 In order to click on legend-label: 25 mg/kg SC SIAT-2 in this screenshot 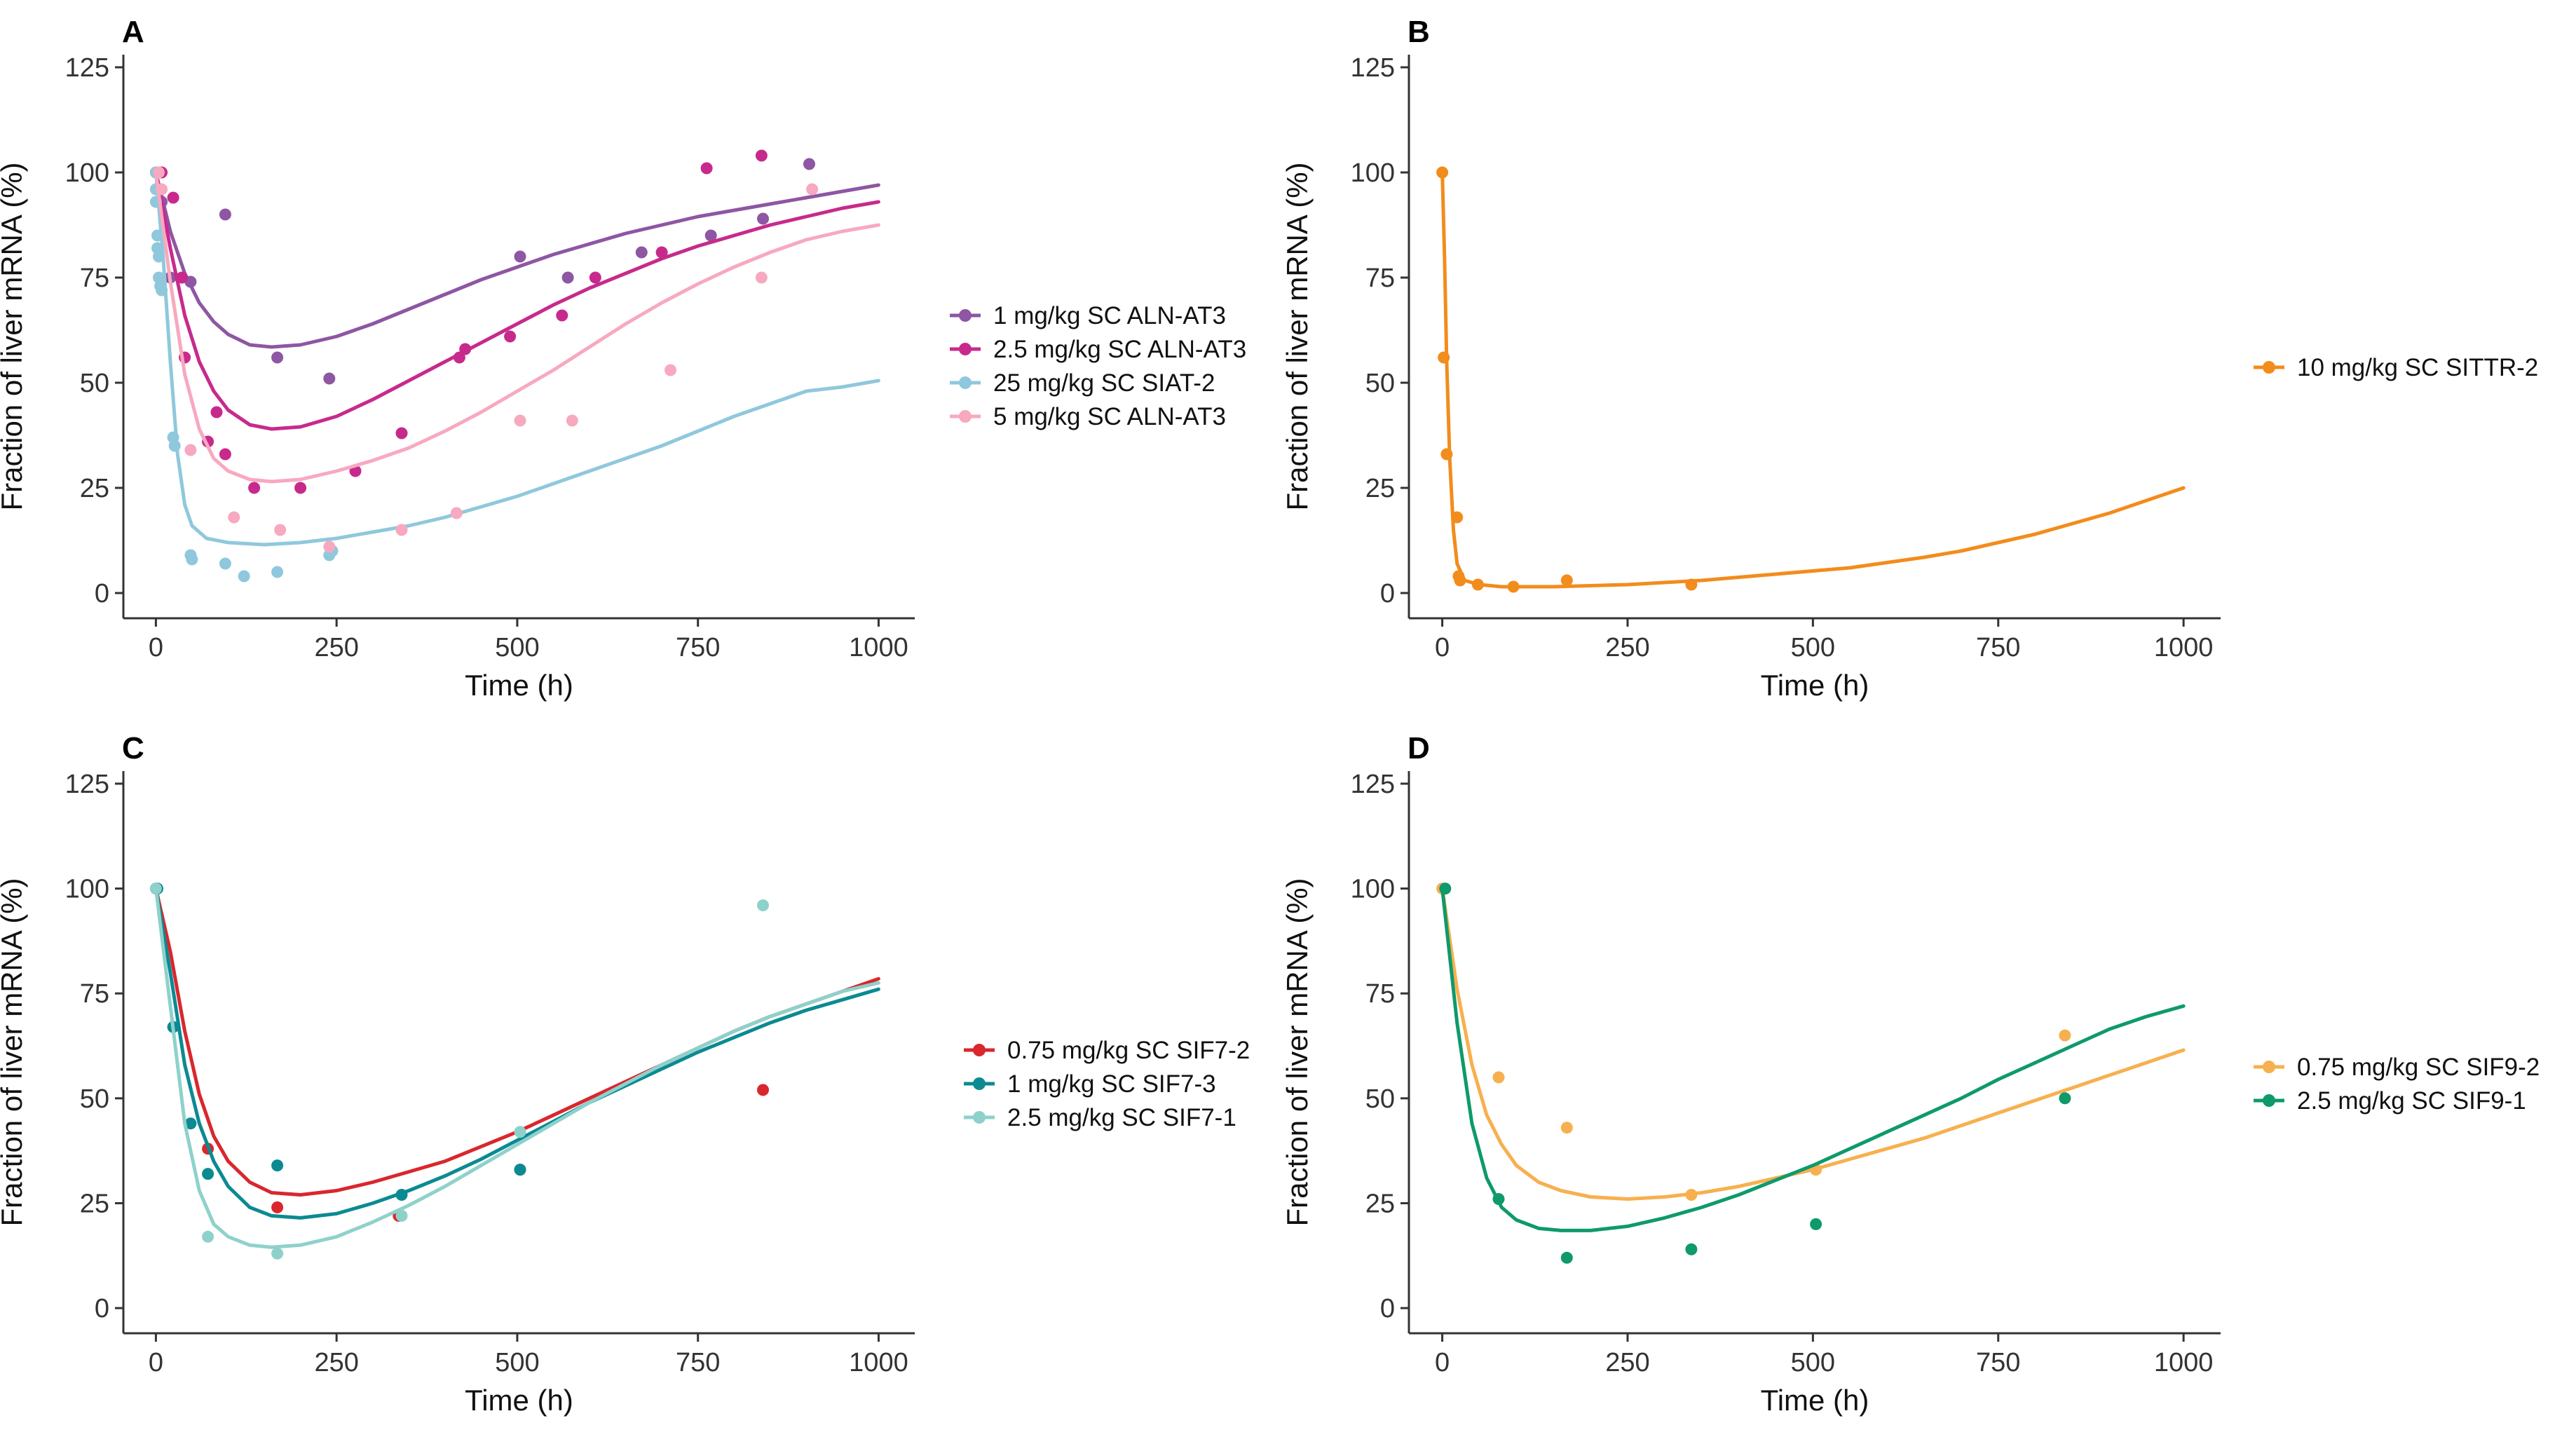, I will do `click(1104, 383)`.